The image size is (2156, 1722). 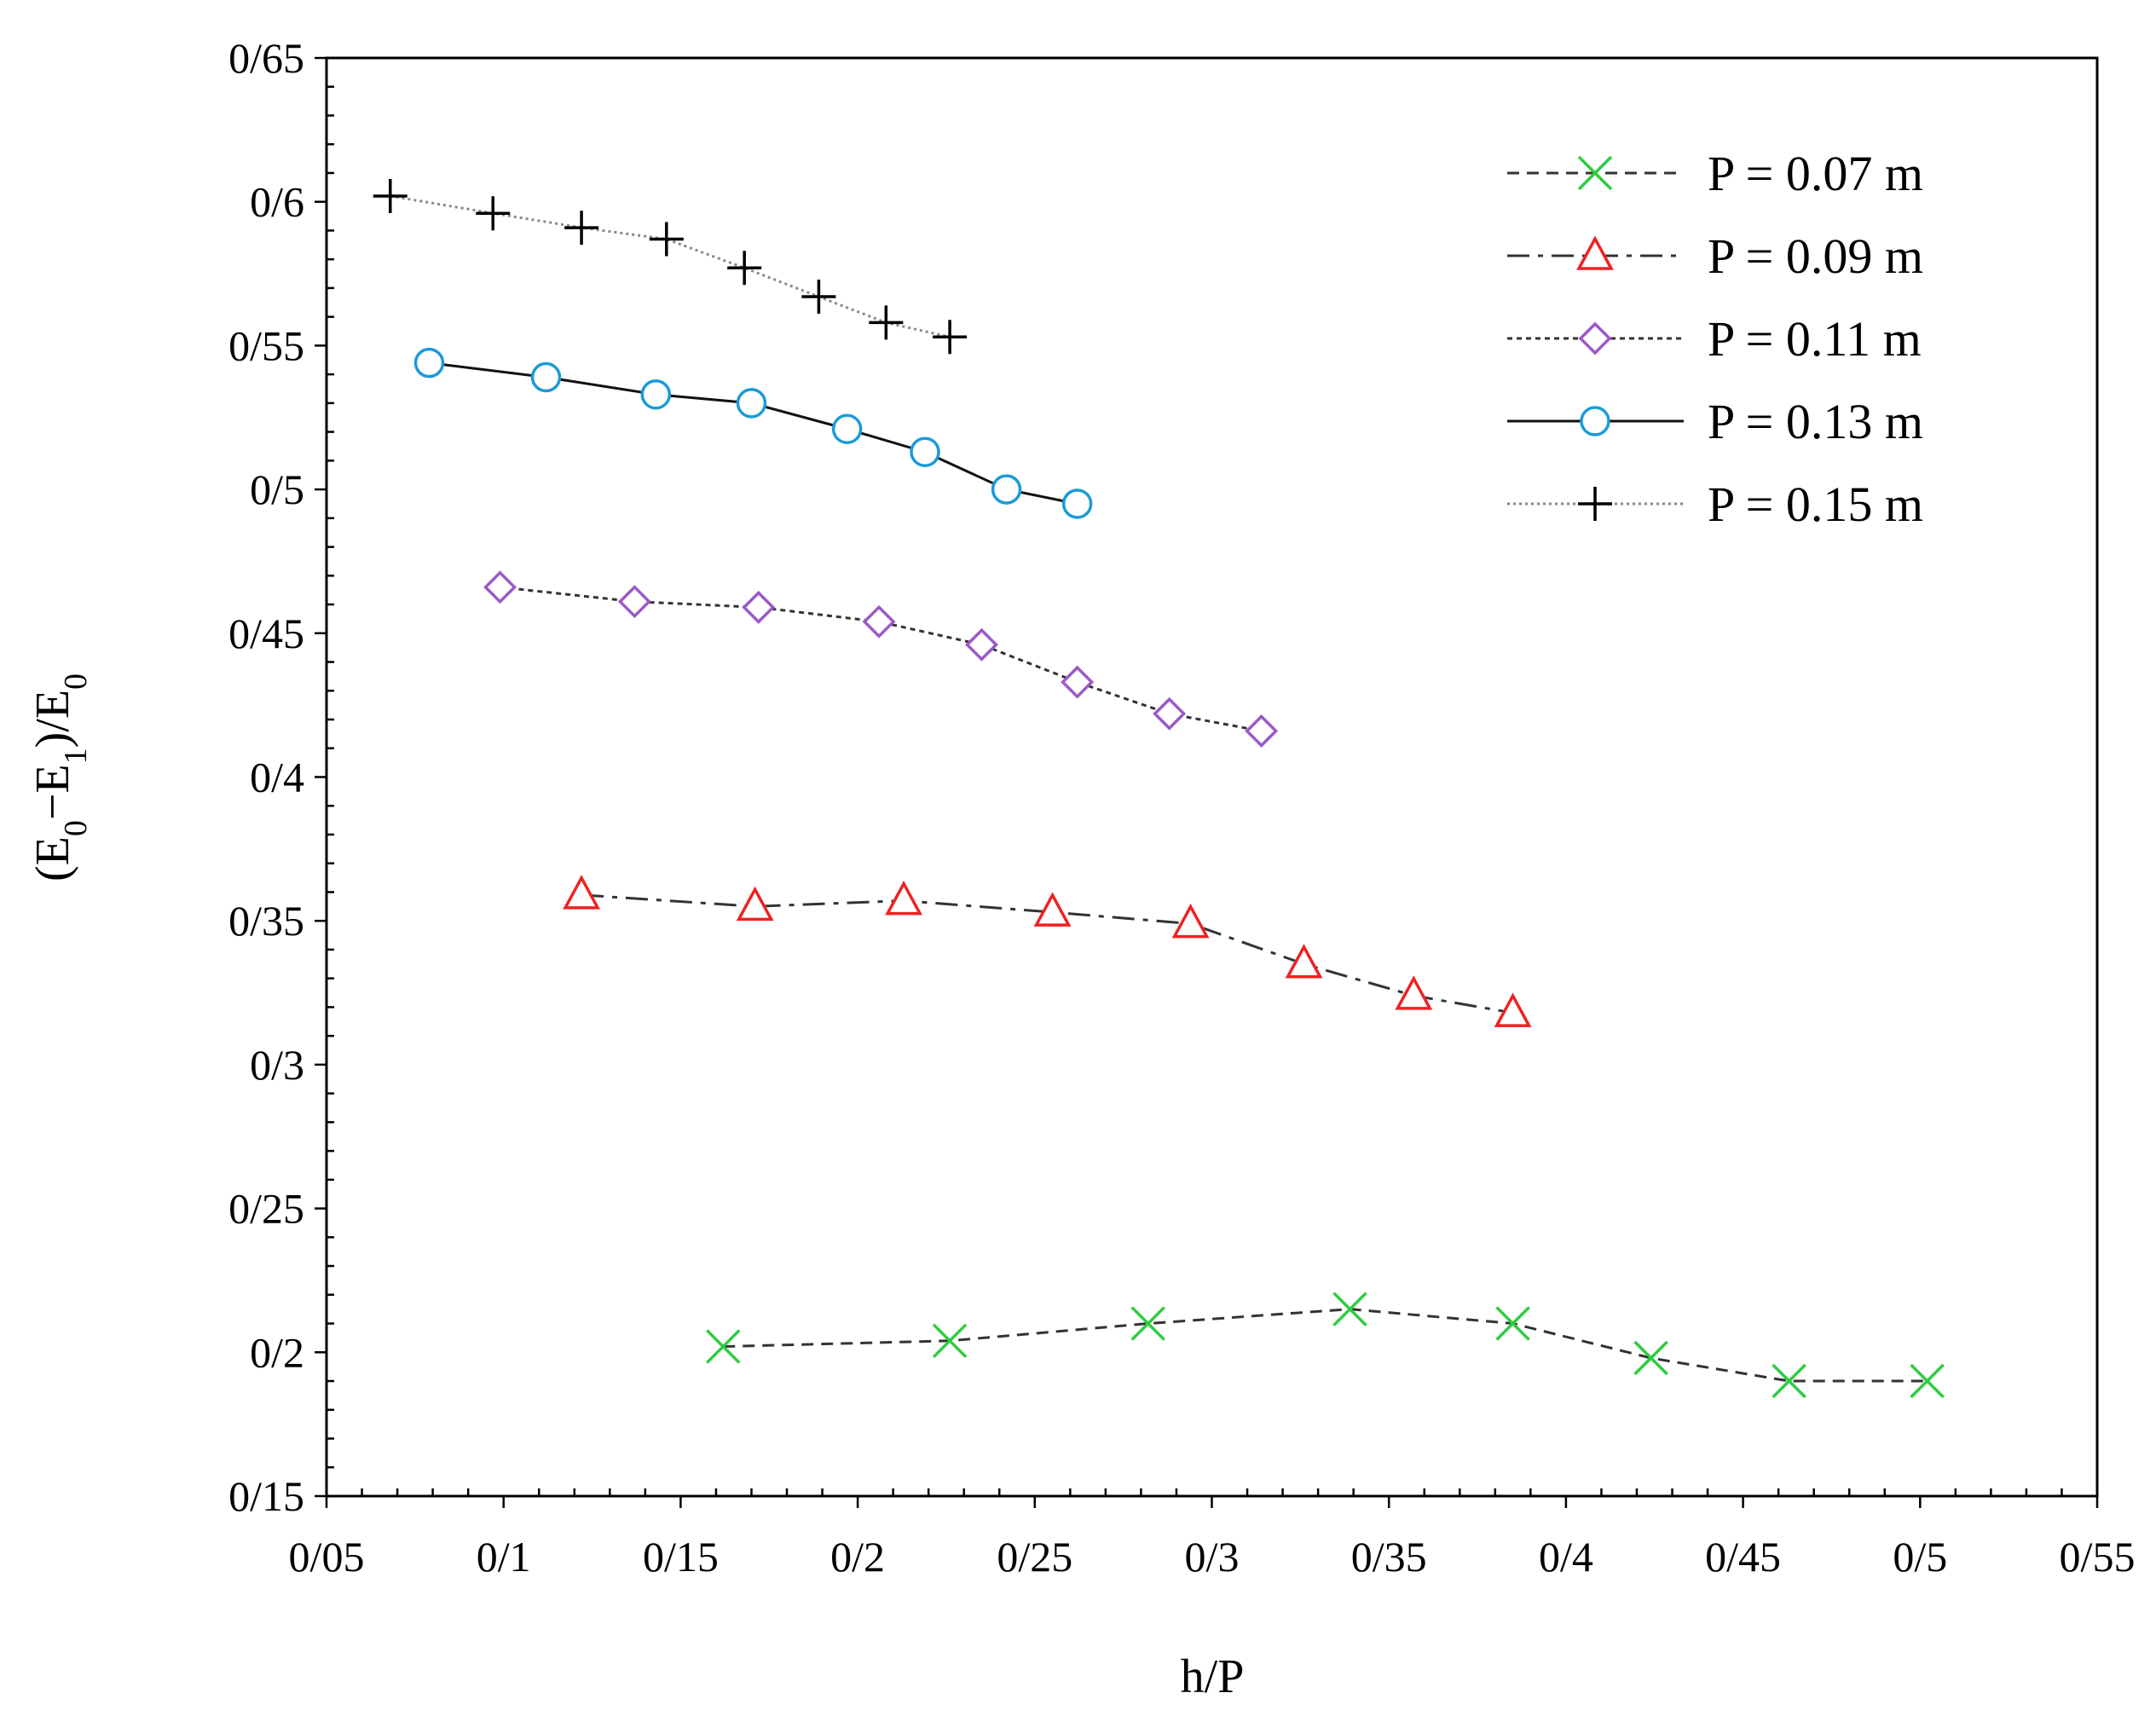 What do you see at coordinates (1815, 504) in the screenshot?
I see `legend-label: P = 0.15 m` at bounding box center [1815, 504].